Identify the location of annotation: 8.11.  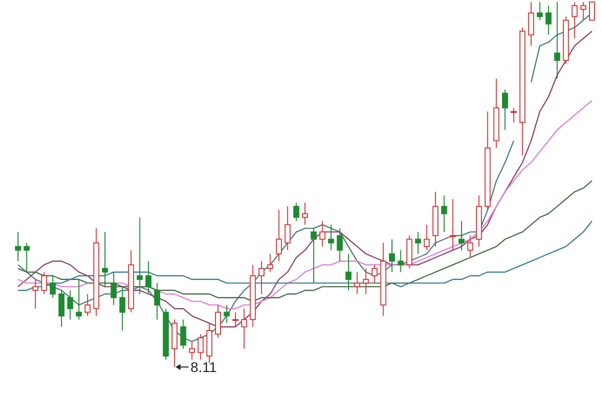
(203, 367).